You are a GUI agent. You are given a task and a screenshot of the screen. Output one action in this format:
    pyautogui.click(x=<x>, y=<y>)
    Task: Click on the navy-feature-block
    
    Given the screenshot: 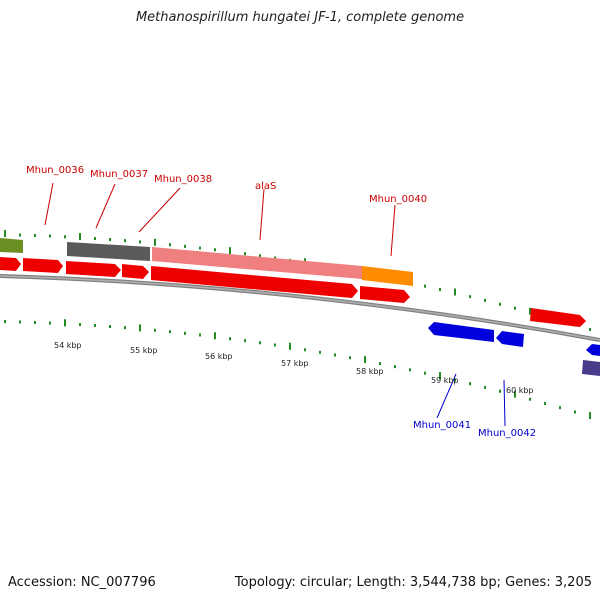 What is the action you would take?
    pyautogui.click(x=591, y=368)
    